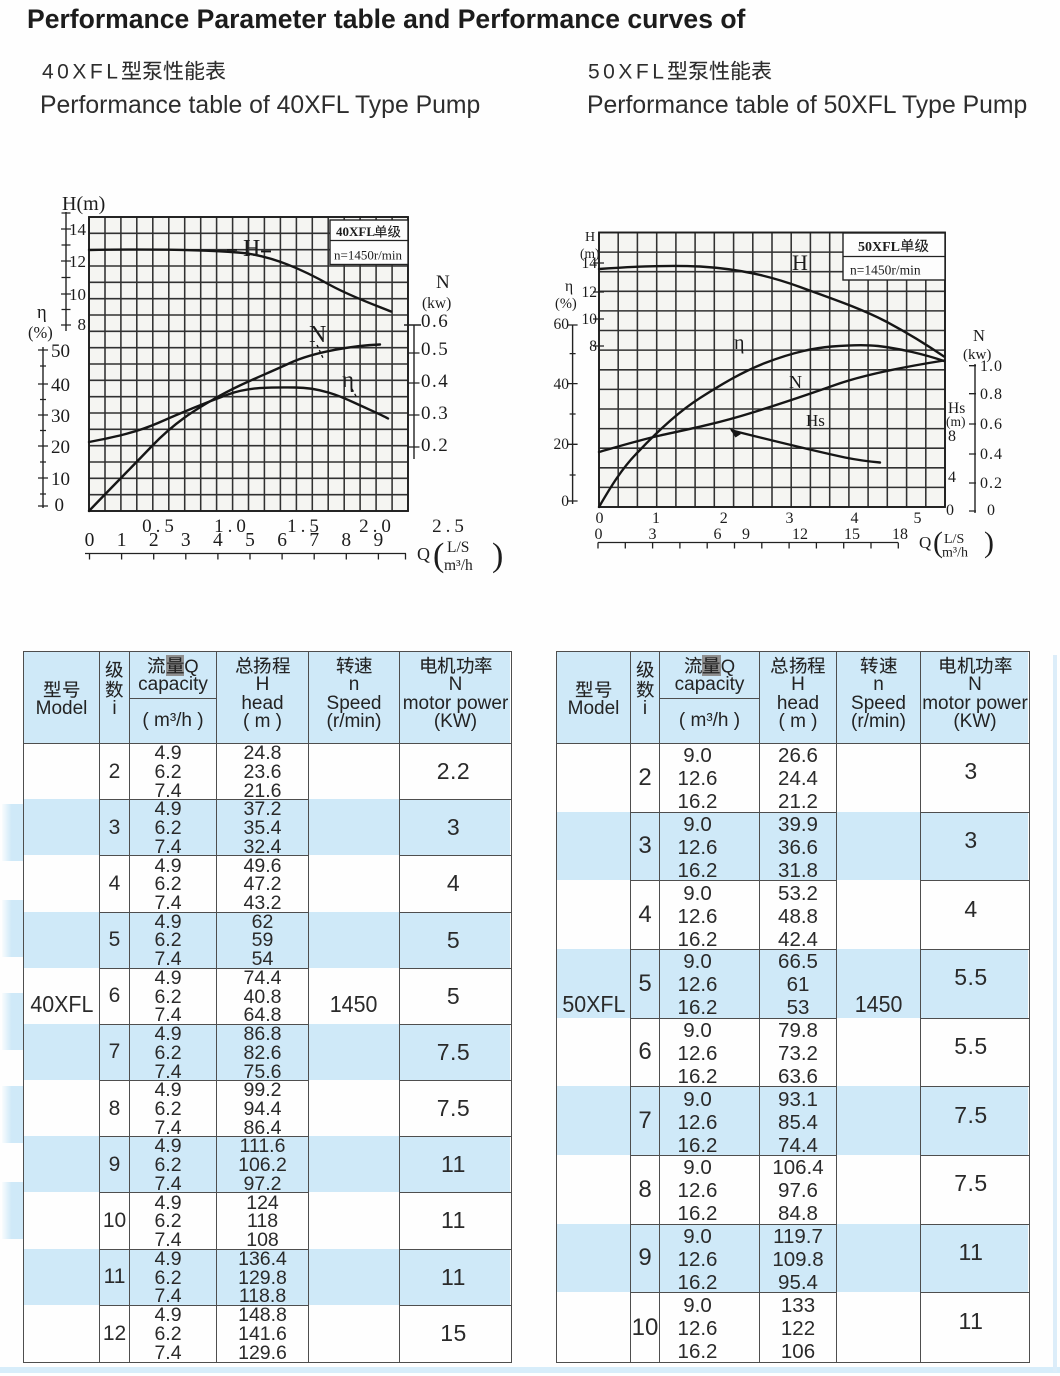  Describe the element at coordinates (991, 394) in the screenshot. I see `svg-text: 0.8` at that location.